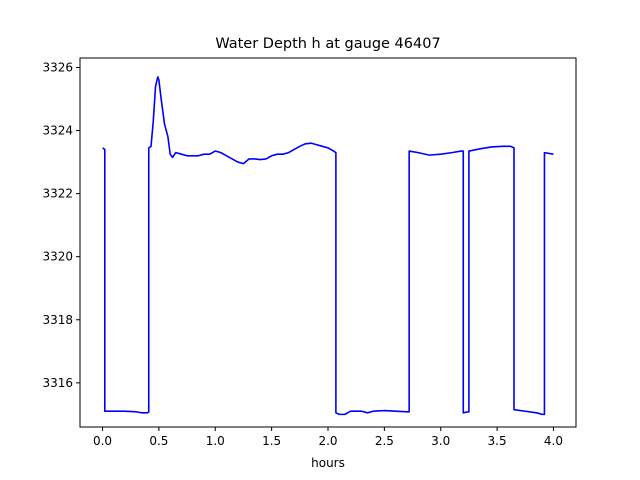 The width and height of the screenshot is (640, 480). Describe the element at coordinates (384, 441) in the screenshot. I see `x-tick-label: 2.5` at that location.